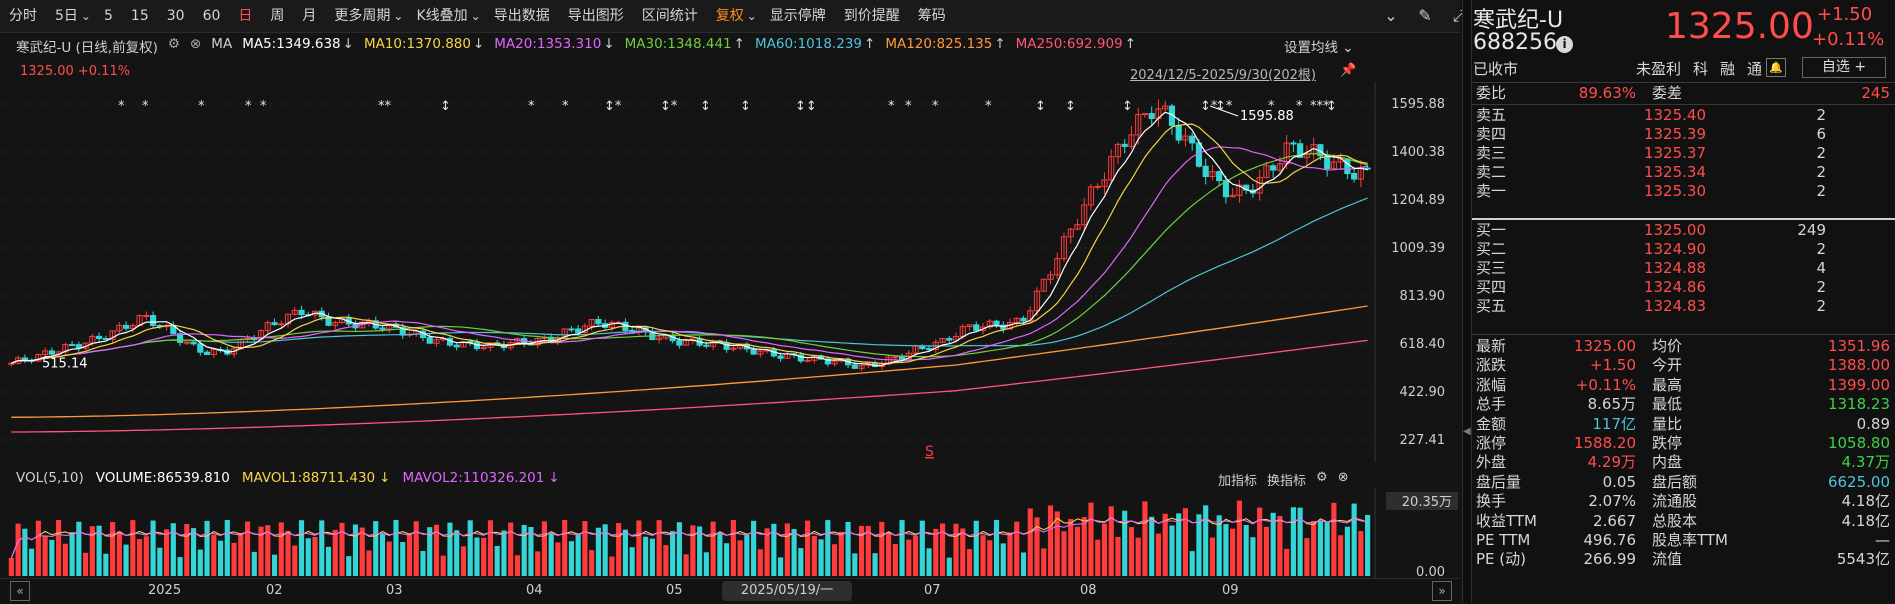 This screenshot has height=604, width=1895. I want to click on order-book-row: 卖三 1325.37 2, so click(1684, 153).